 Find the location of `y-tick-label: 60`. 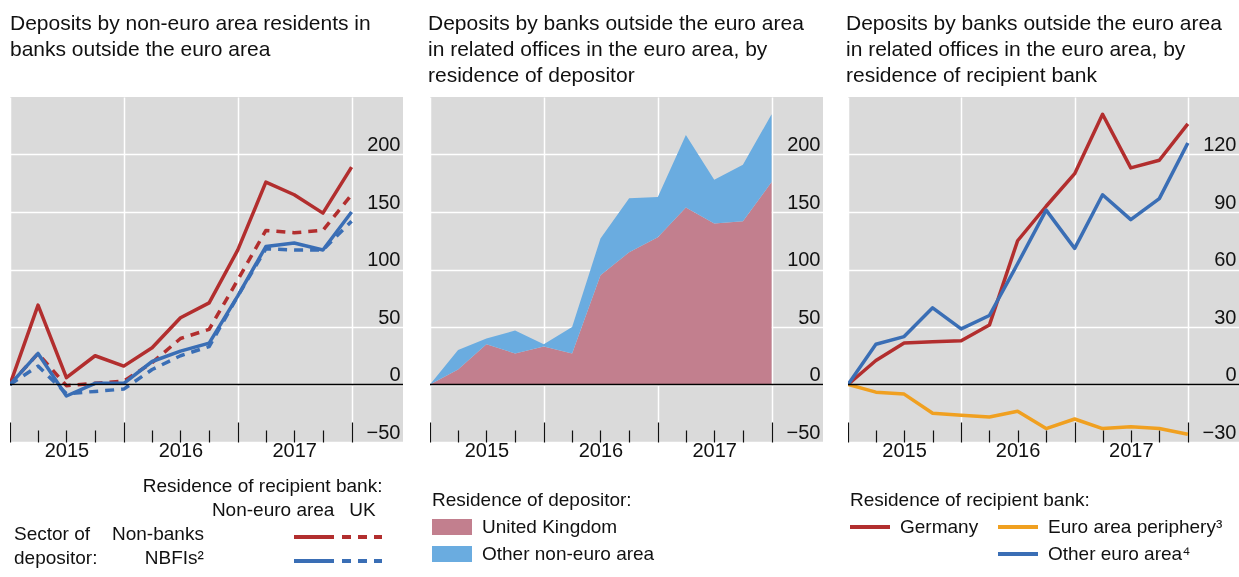

y-tick-label: 60 is located at coordinates (1225, 259).